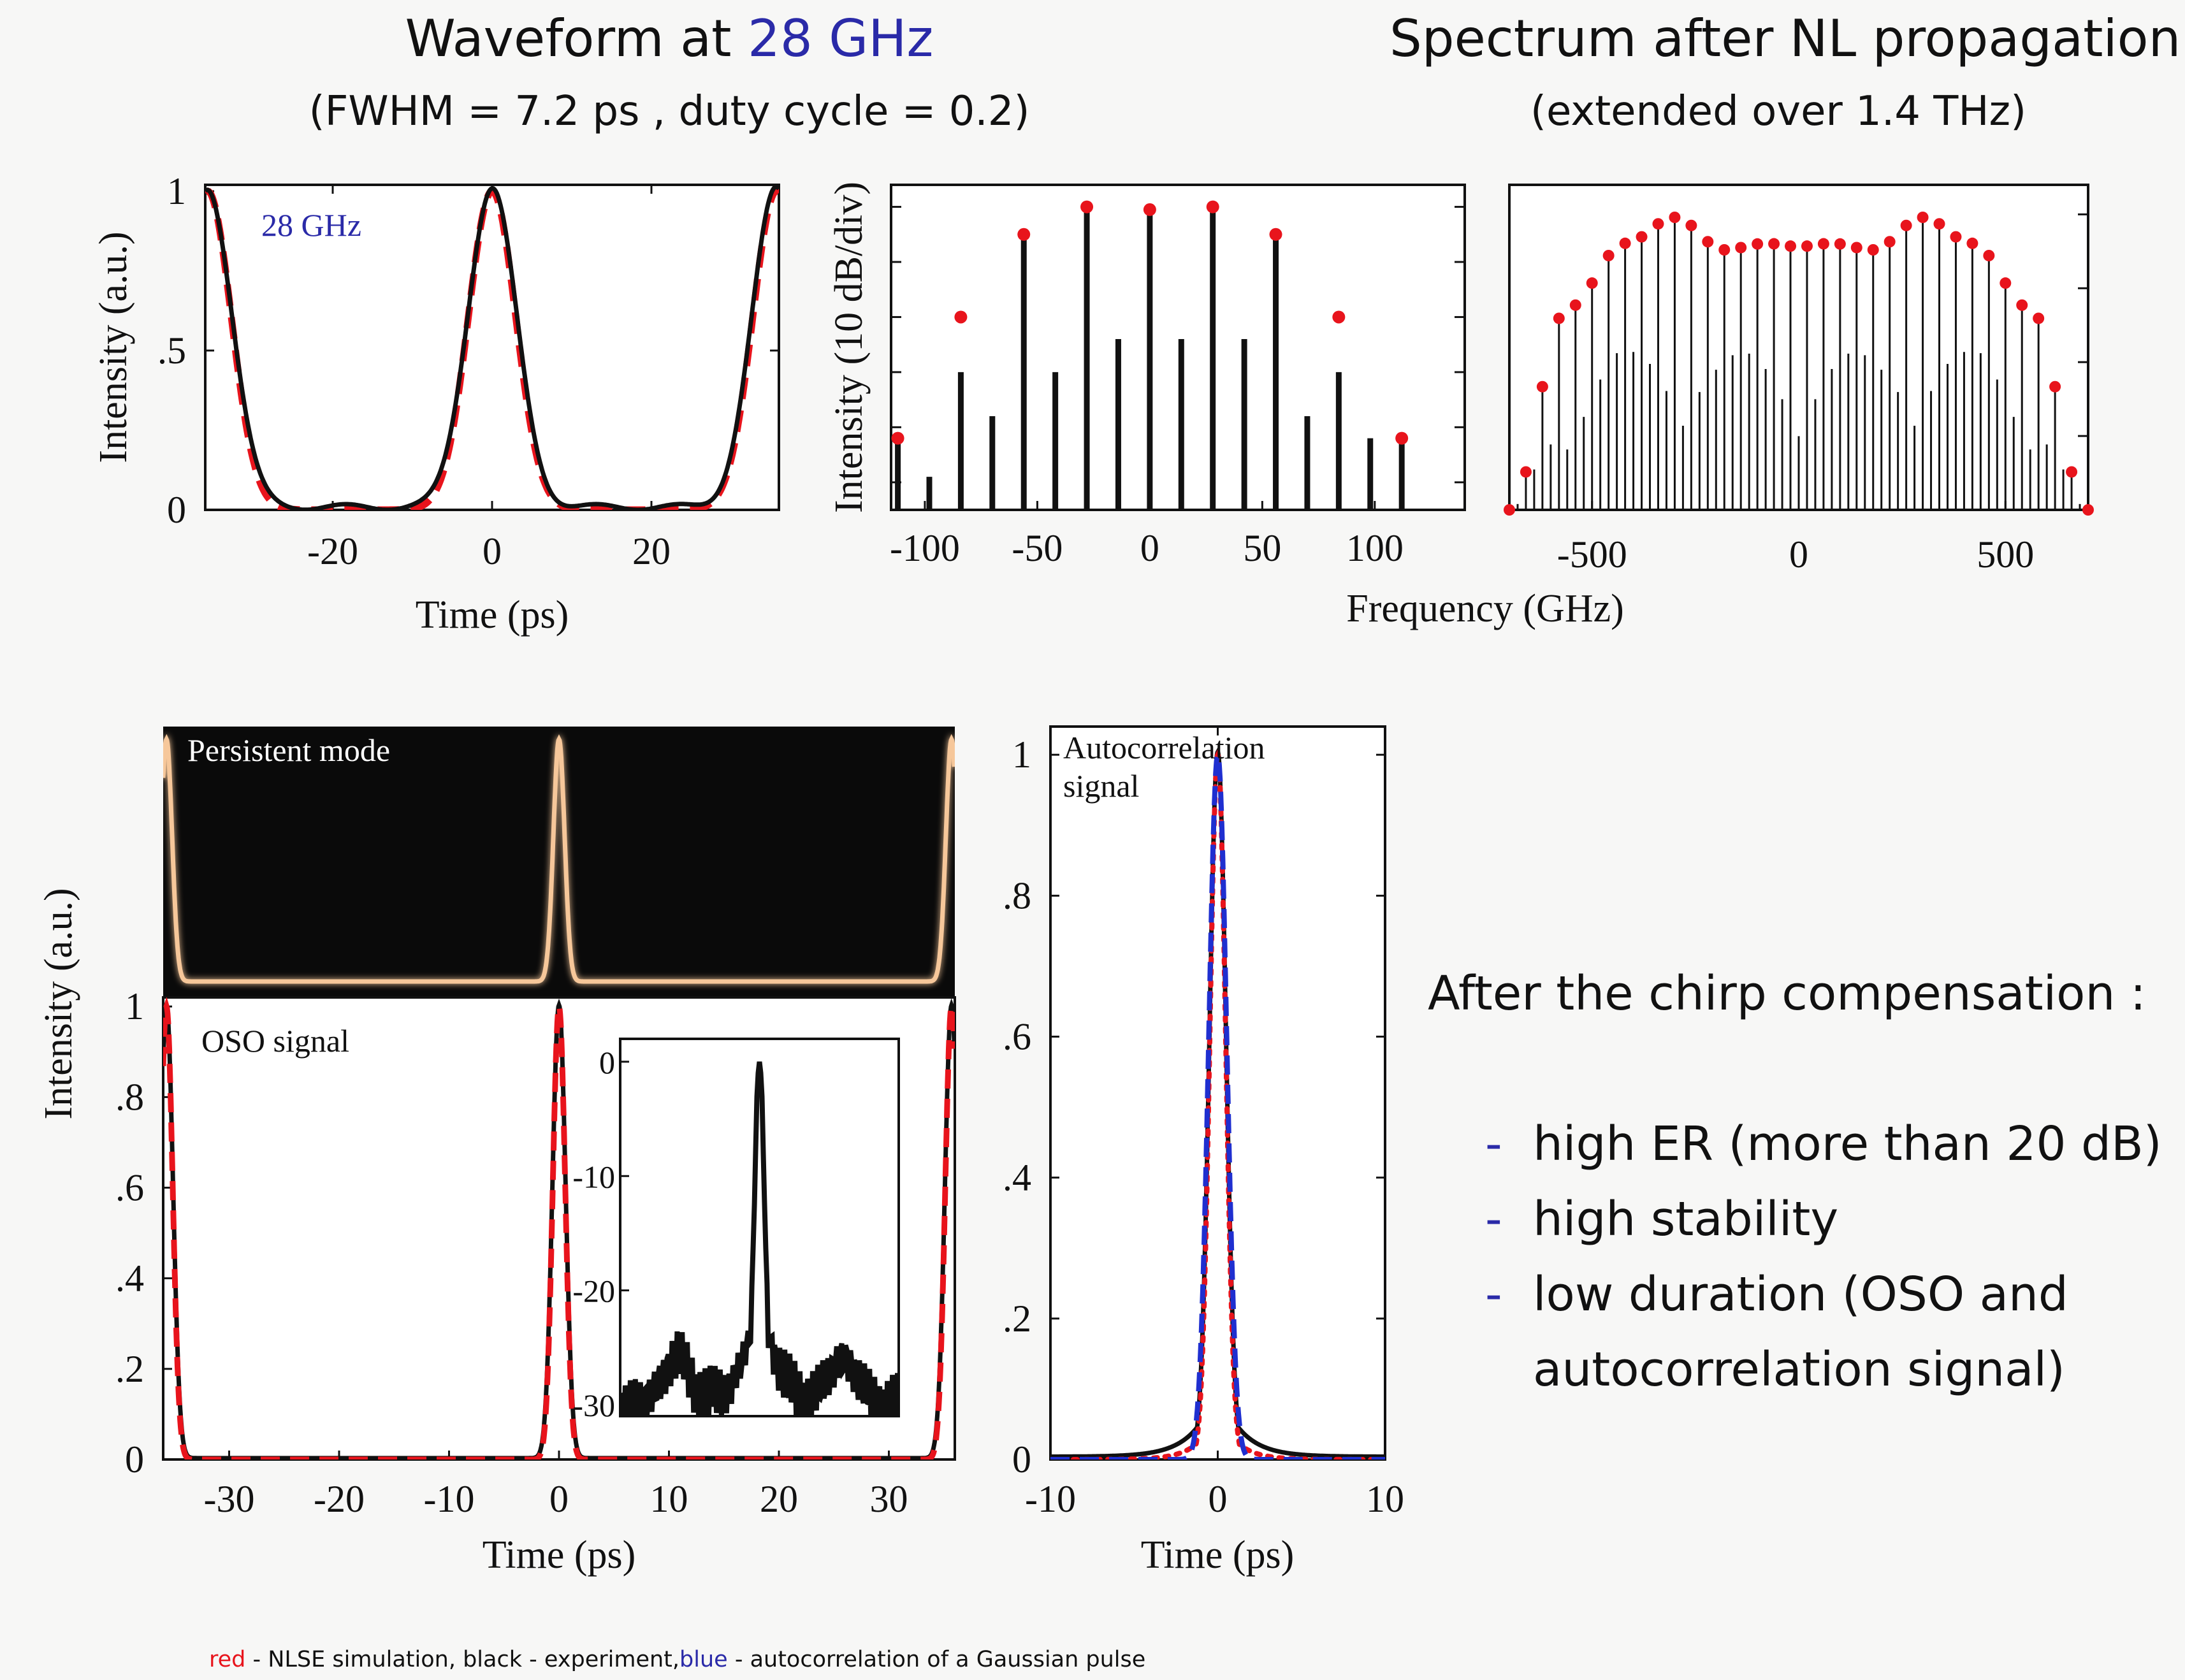 This screenshot has width=2185, height=1680. Describe the element at coordinates (492, 347) in the screenshot. I see `waveform-experiment-line` at that location.